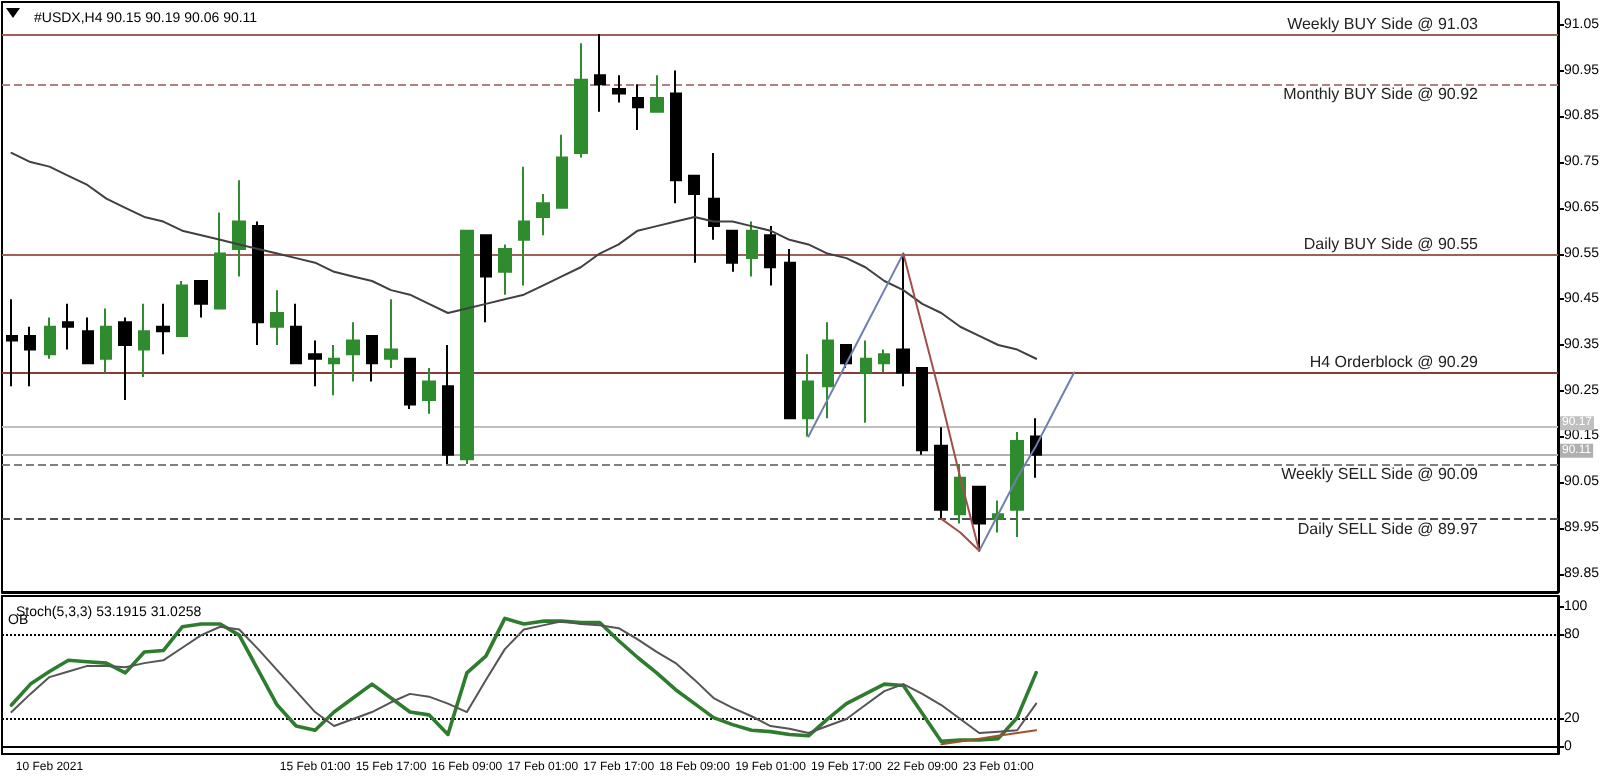  Describe the element at coordinates (1394, 362) in the screenshot. I see `ref-line-label: H4 Orderblock @ 90.29` at that location.